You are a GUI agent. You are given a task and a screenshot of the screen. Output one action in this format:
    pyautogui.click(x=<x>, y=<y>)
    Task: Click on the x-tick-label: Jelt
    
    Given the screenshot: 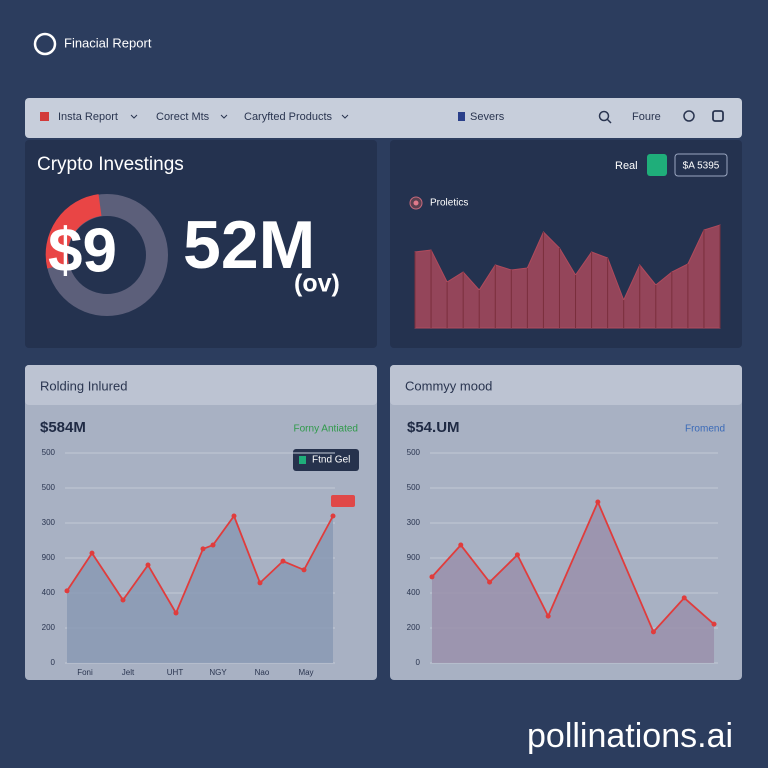 What is the action you would take?
    pyautogui.click(x=128, y=672)
    